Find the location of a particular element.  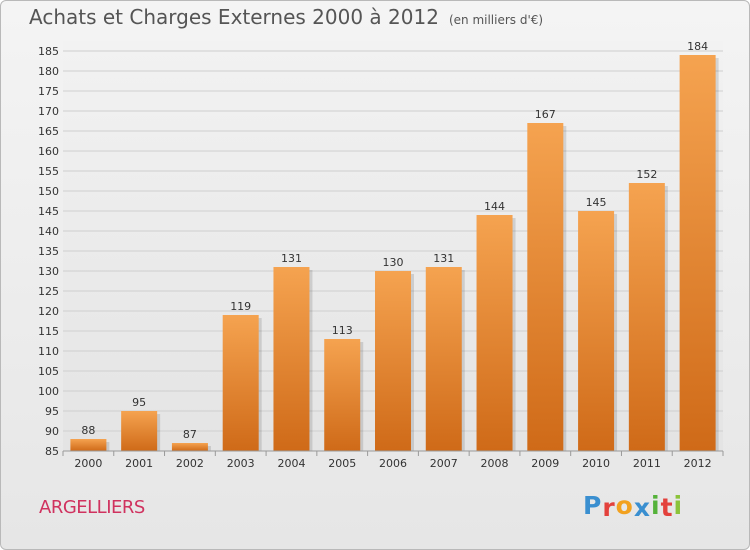

bar-value-label: 144 is located at coordinates (494, 206).